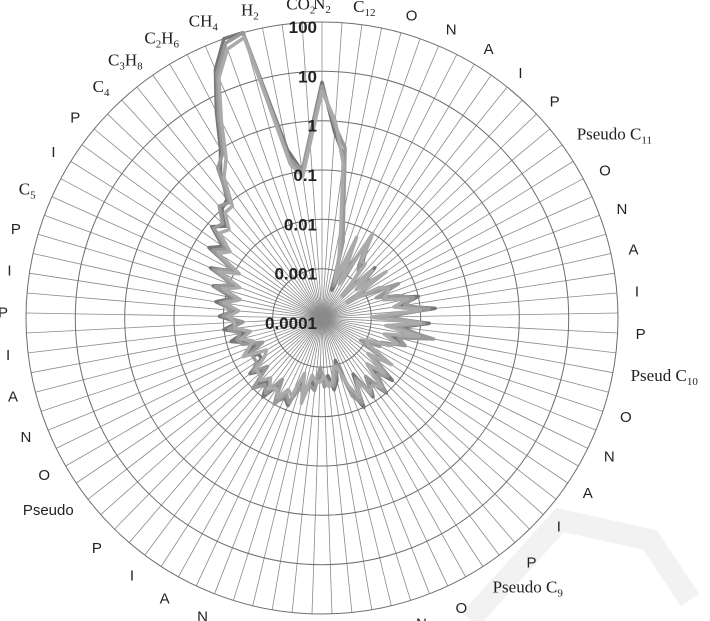 The image size is (710, 621). What do you see at coordinates (250, 11) in the screenshot?
I see `category-label: H2` at bounding box center [250, 11].